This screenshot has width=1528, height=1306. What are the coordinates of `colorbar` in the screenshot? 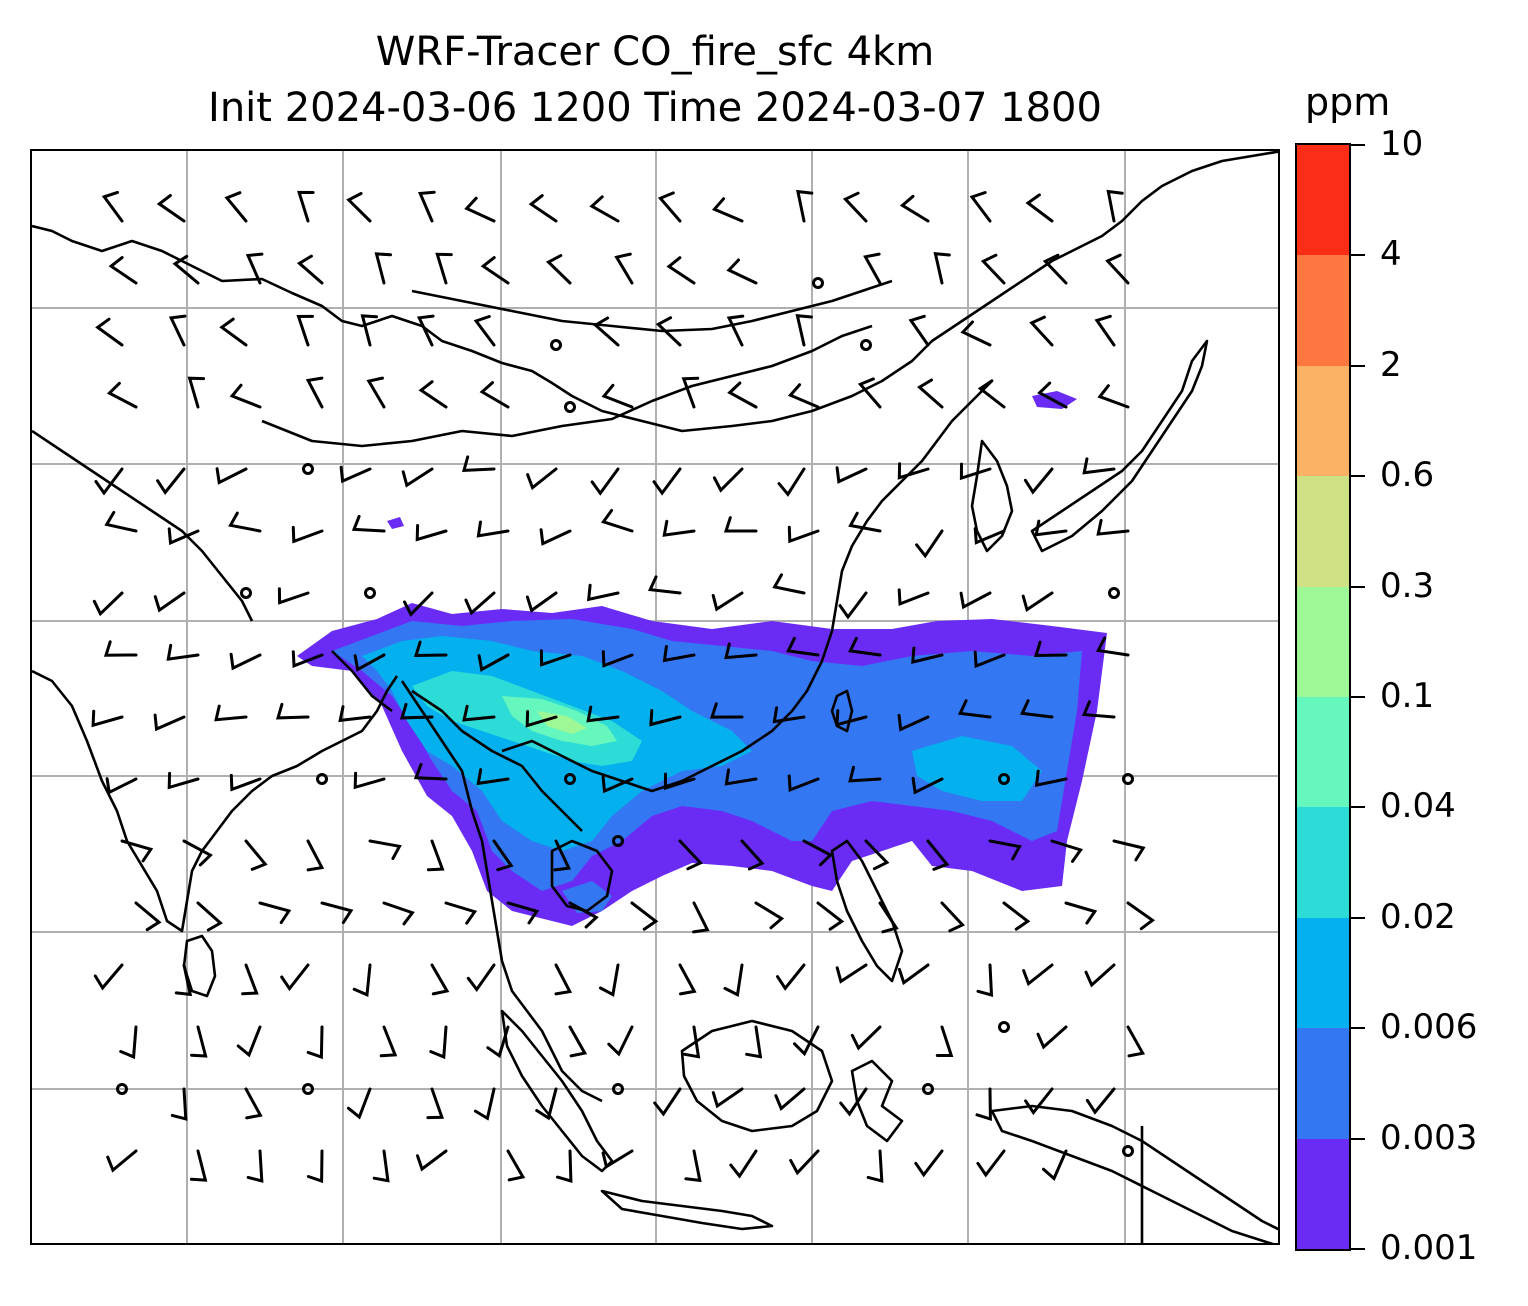 It's located at (1323, 697).